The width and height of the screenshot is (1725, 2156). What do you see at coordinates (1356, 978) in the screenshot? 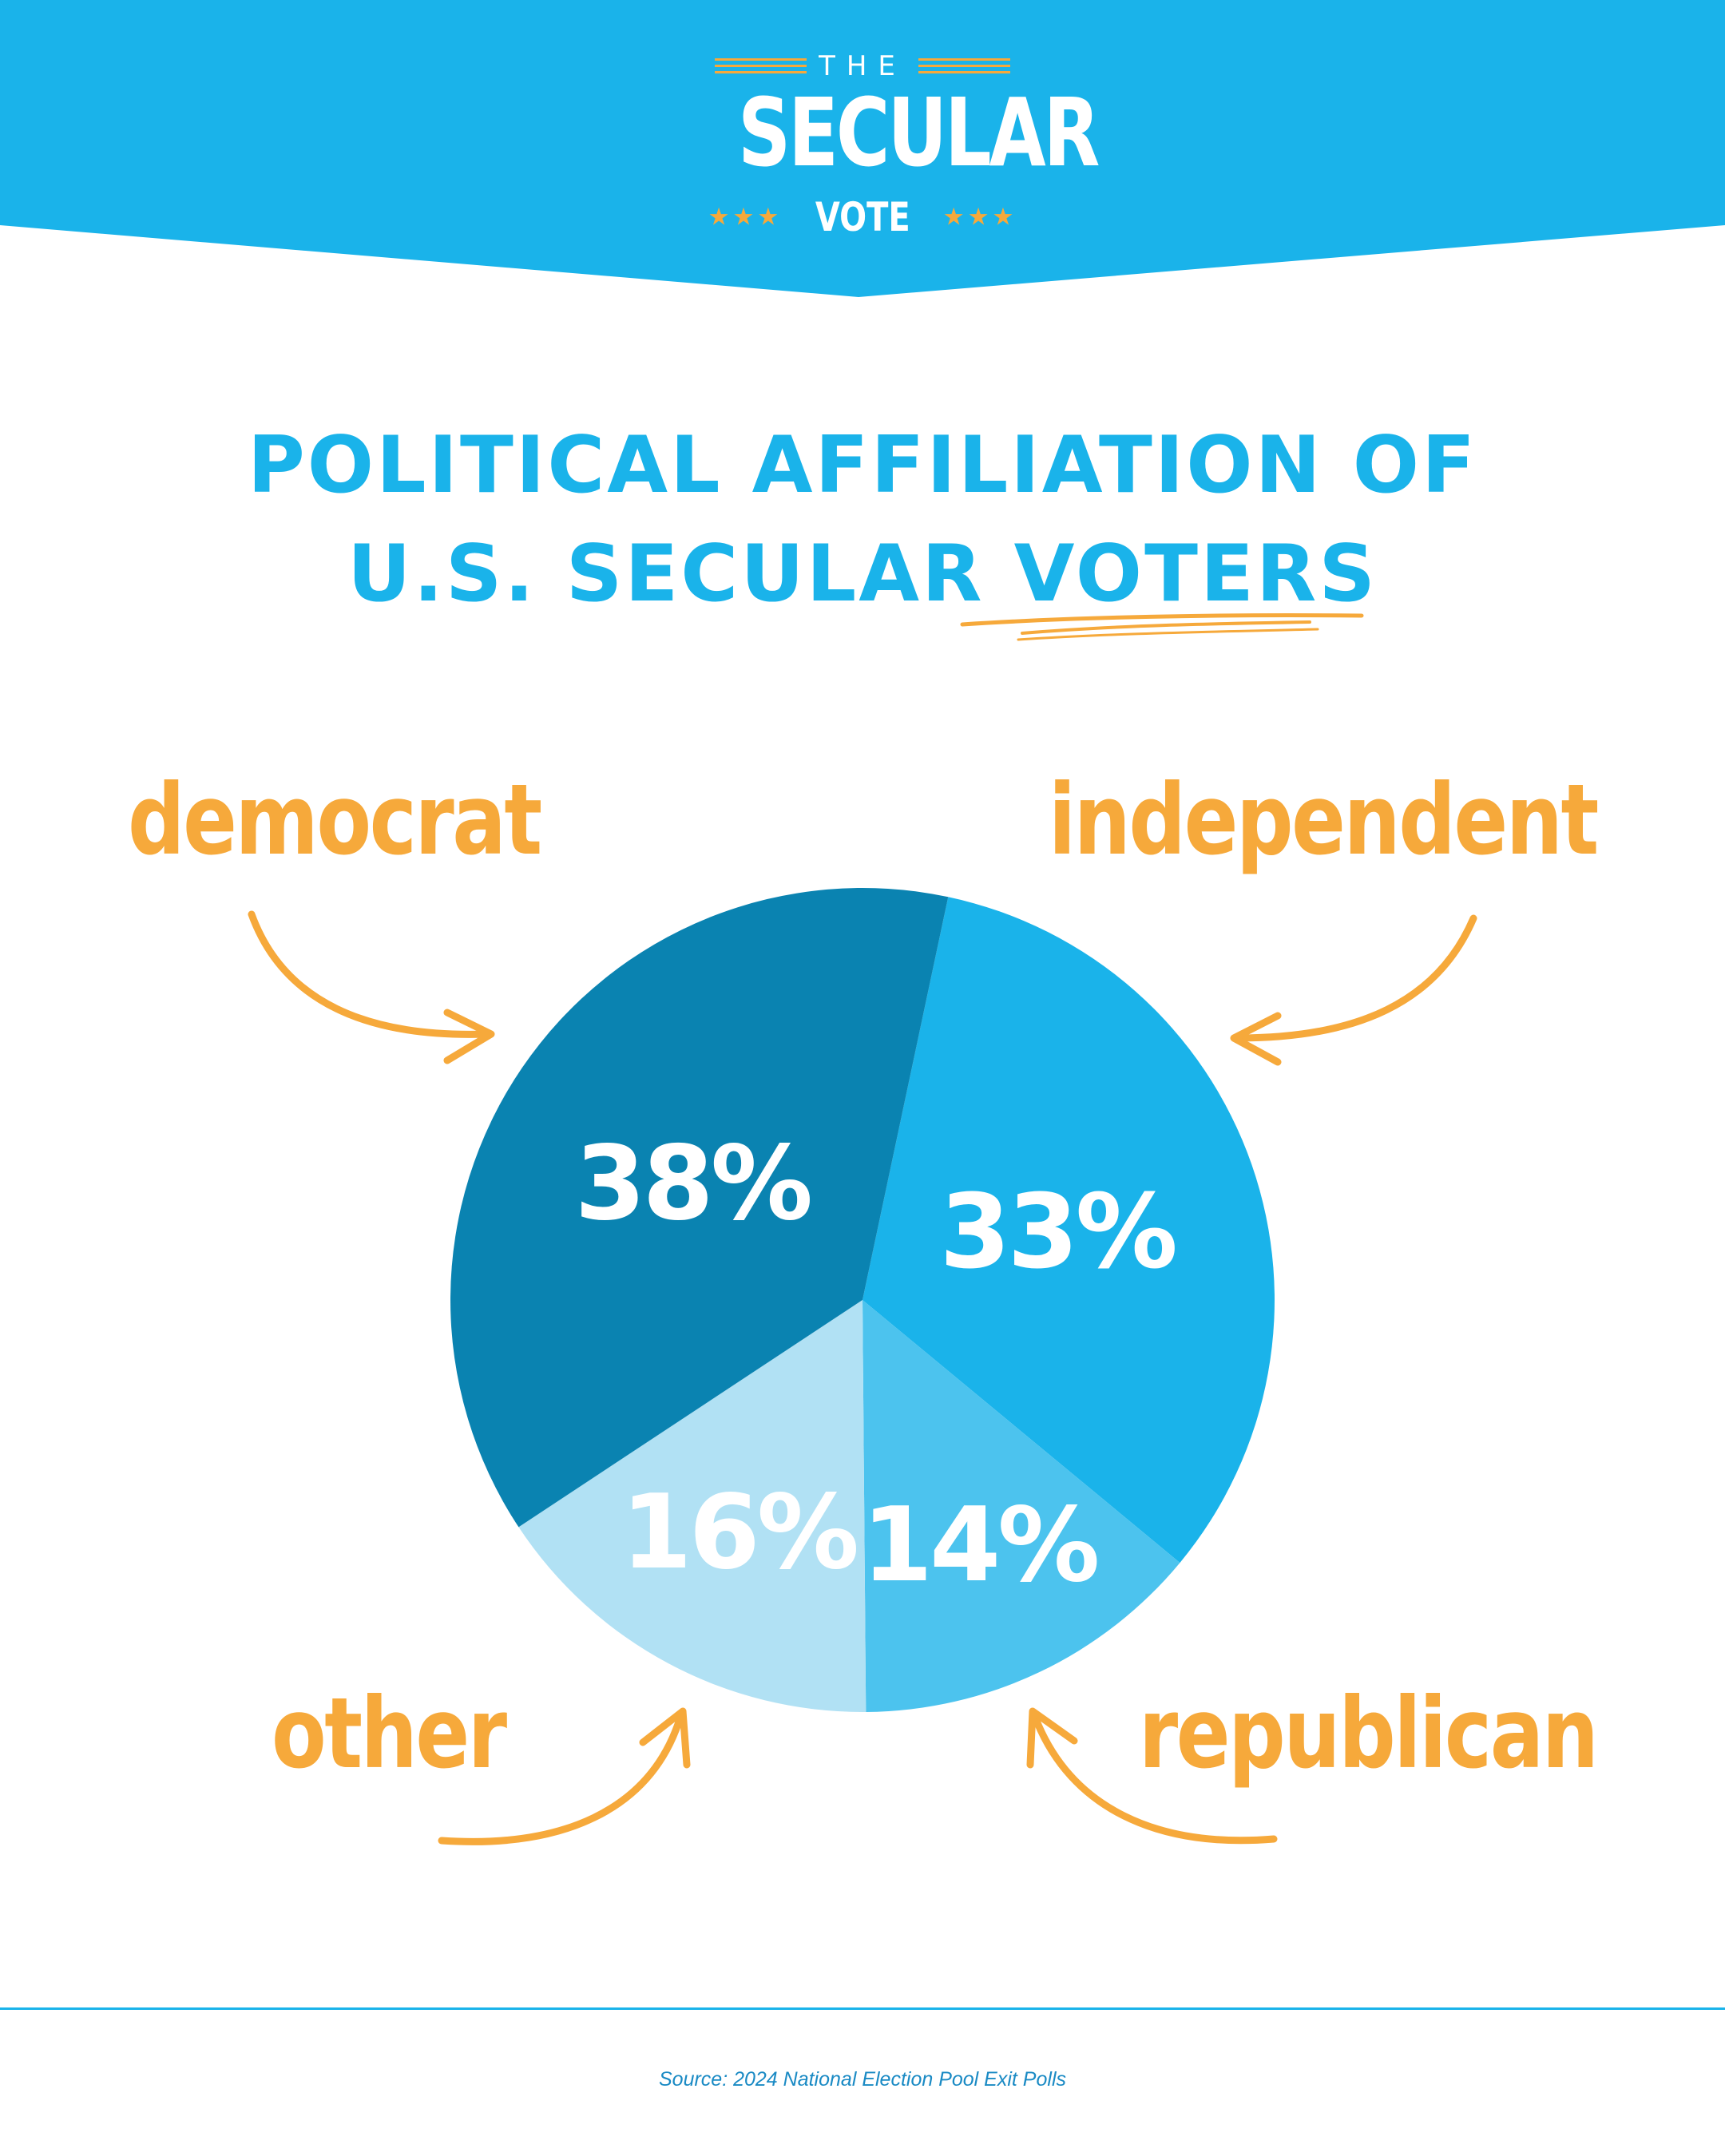
I see `arrow-independent-icon` at bounding box center [1356, 978].